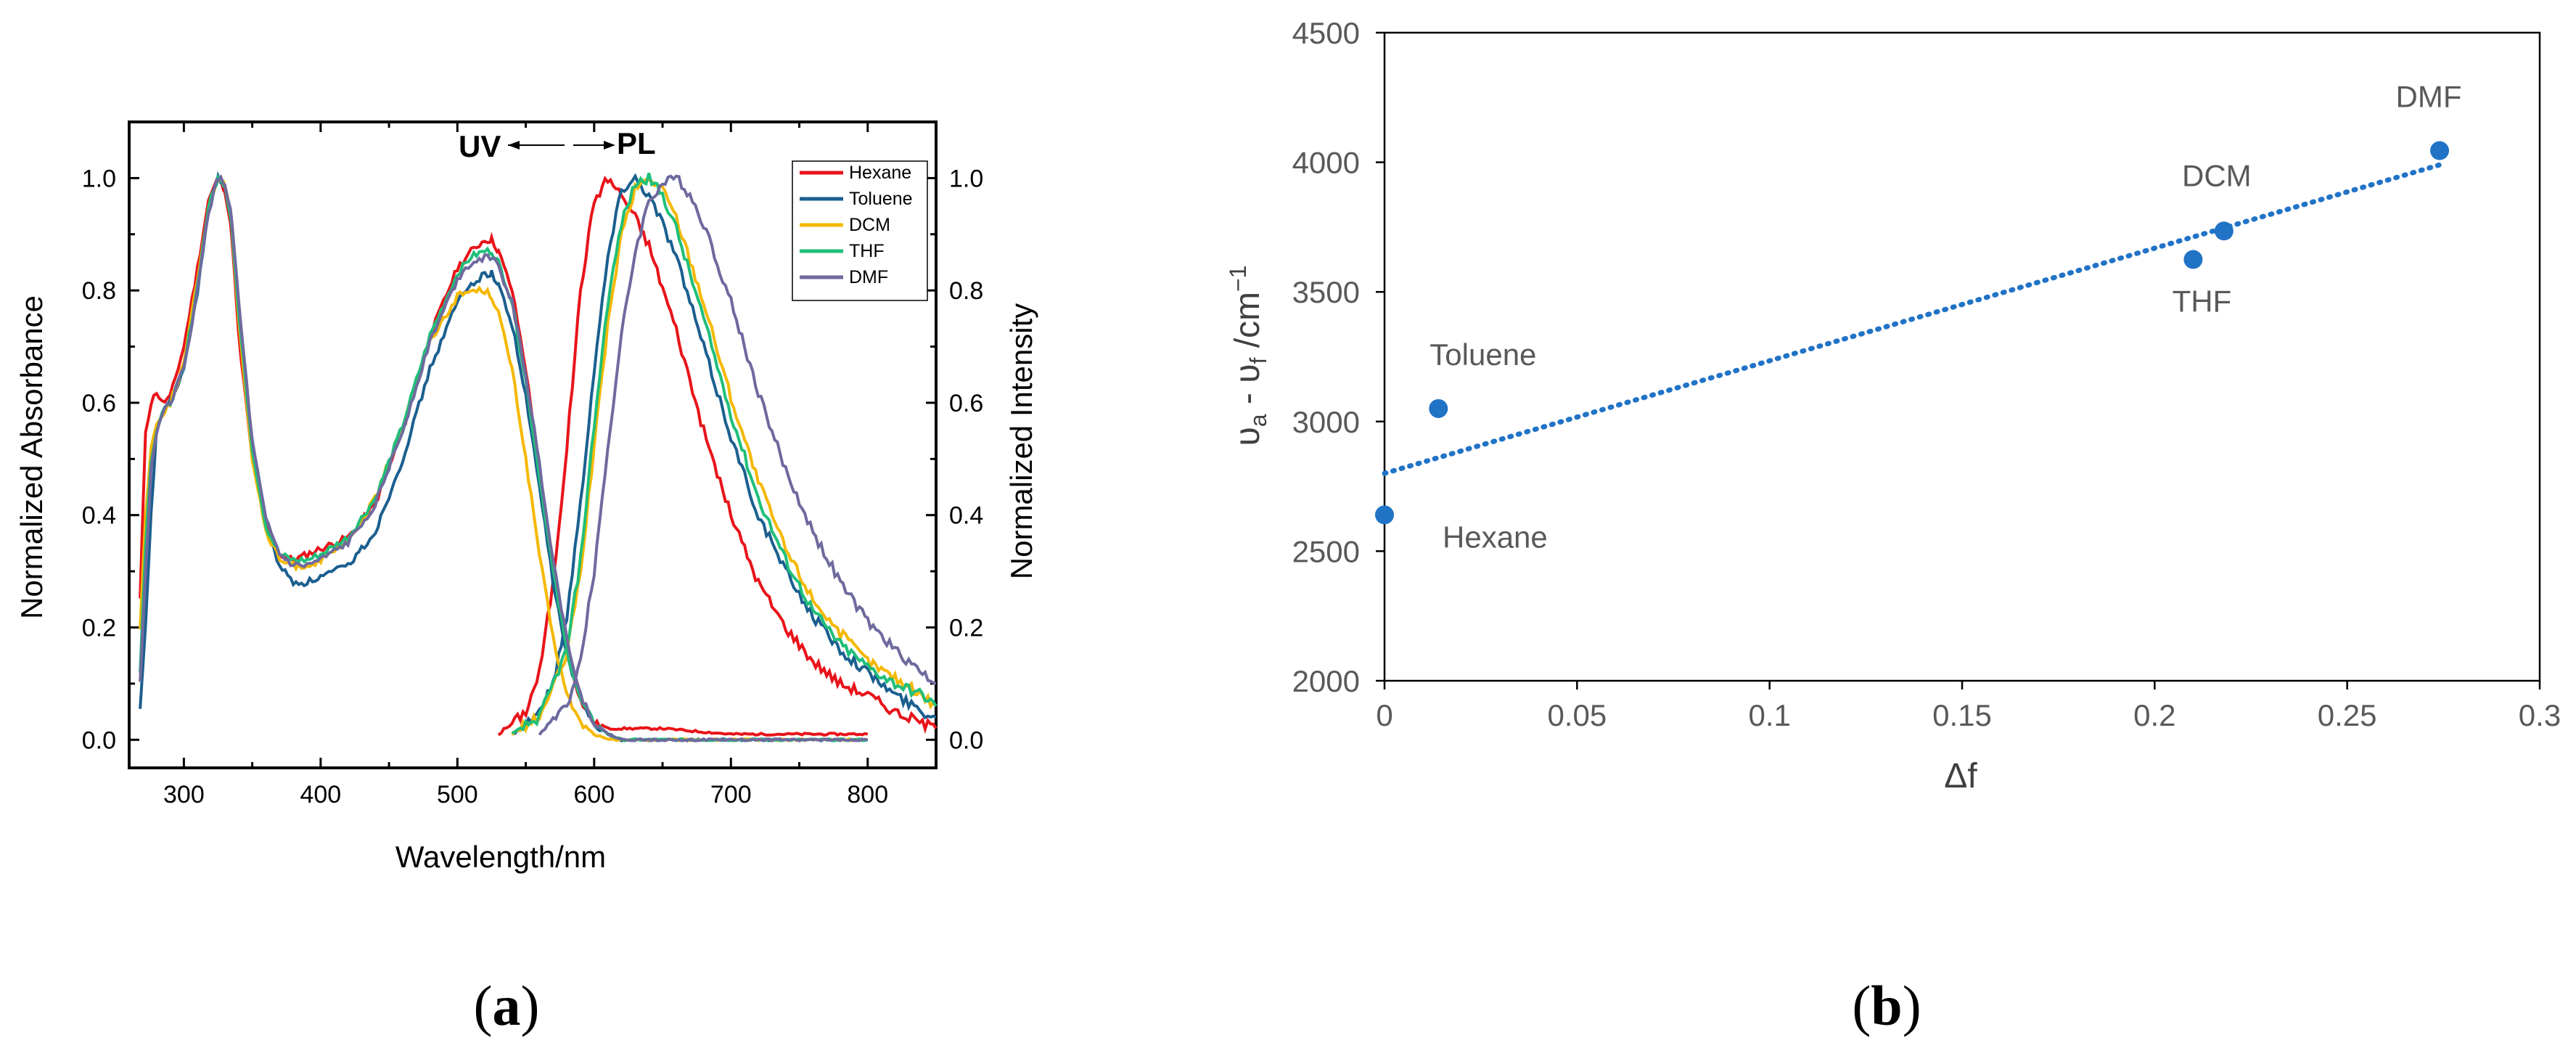  Describe the element at coordinates (1482, 354) in the screenshot. I see `point-label-toluene: Toluene` at that location.